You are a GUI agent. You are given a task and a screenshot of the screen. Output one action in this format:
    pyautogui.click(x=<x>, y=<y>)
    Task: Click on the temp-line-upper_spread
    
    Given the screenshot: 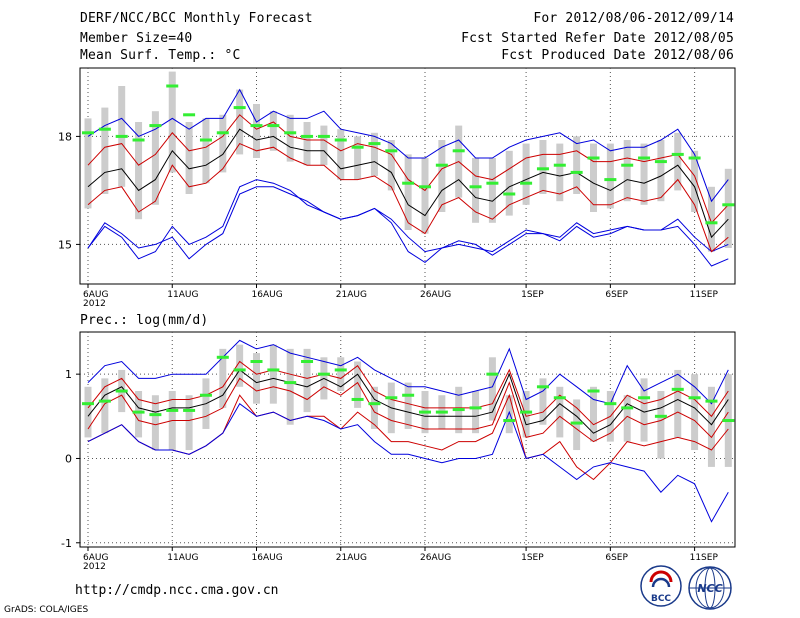 What is the action you would take?
    pyautogui.click(x=408, y=169)
    